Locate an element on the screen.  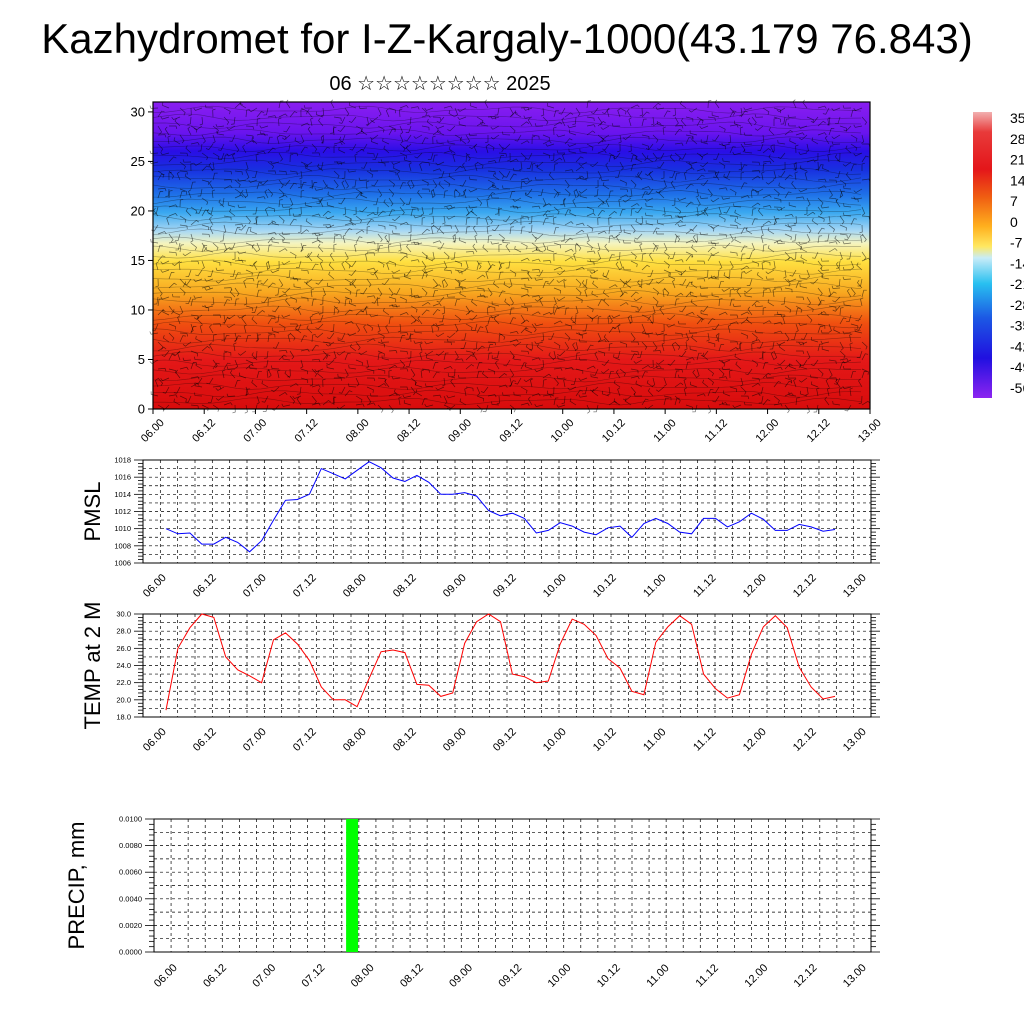
section-xtick-label: 08.12 is located at coordinates (409, 431).